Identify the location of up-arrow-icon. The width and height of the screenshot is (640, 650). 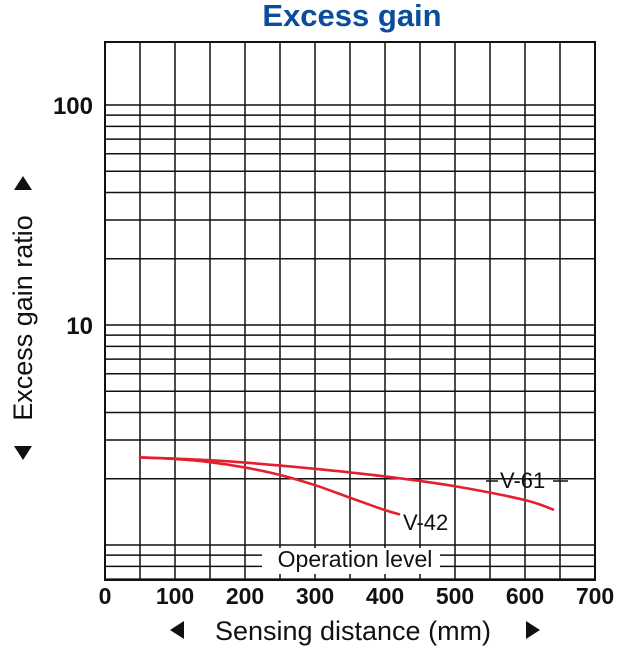
(23, 183).